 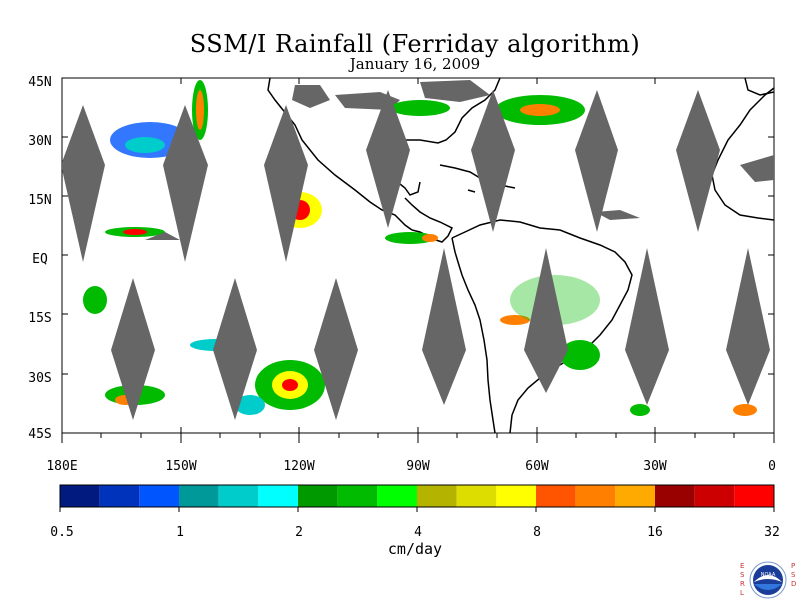 What do you see at coordinates (742, 584) in the screenshot?
I see `logo-letter-r: R` at bounding box center [742, 584].